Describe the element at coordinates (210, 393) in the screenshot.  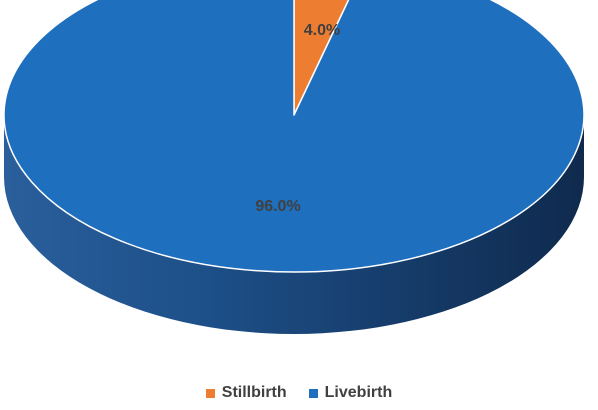
I see `legend-swatch-stillbirth` at that location.